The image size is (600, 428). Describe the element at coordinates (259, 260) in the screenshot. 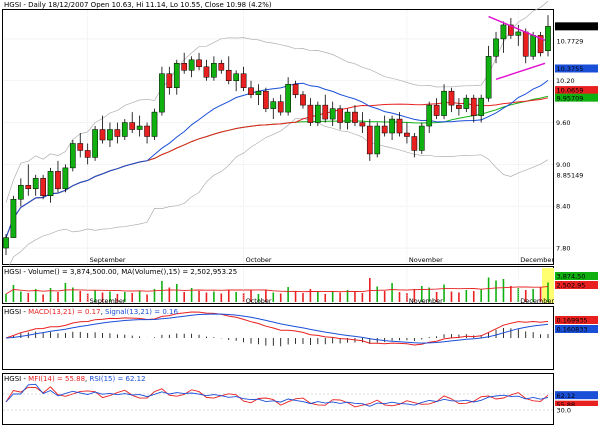

I see `month-label: October` at that location.